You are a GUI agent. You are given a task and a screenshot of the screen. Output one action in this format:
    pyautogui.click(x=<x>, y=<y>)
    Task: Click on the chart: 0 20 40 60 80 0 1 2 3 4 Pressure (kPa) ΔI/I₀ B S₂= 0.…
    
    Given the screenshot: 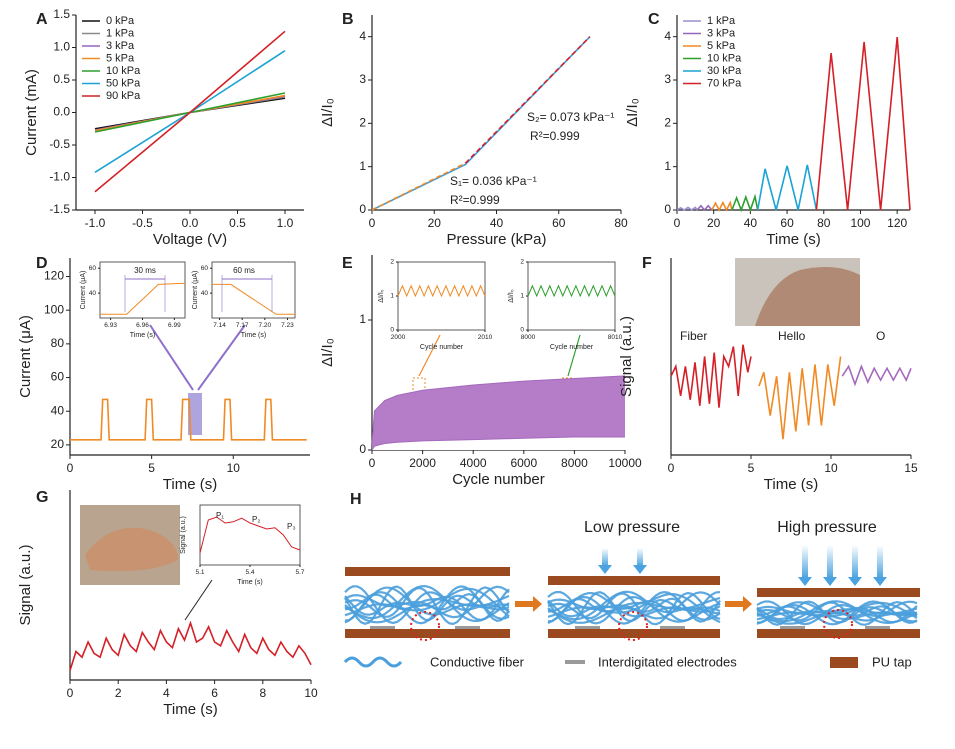 What is the action you would take?
    pyautogui.click(x=473, y=129)
    